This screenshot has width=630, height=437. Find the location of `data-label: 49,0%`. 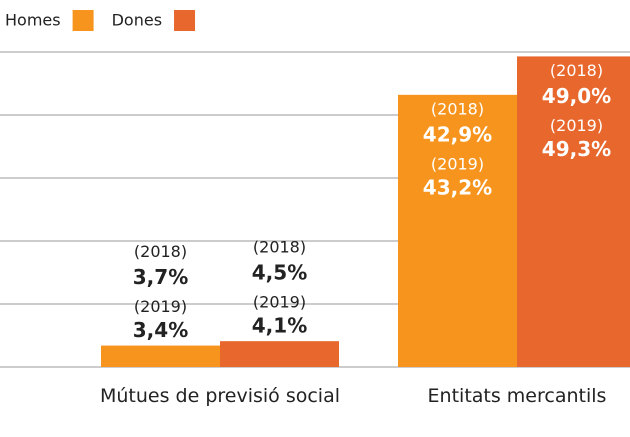

data-label: 49,0% is located at coordinates (576, 96).